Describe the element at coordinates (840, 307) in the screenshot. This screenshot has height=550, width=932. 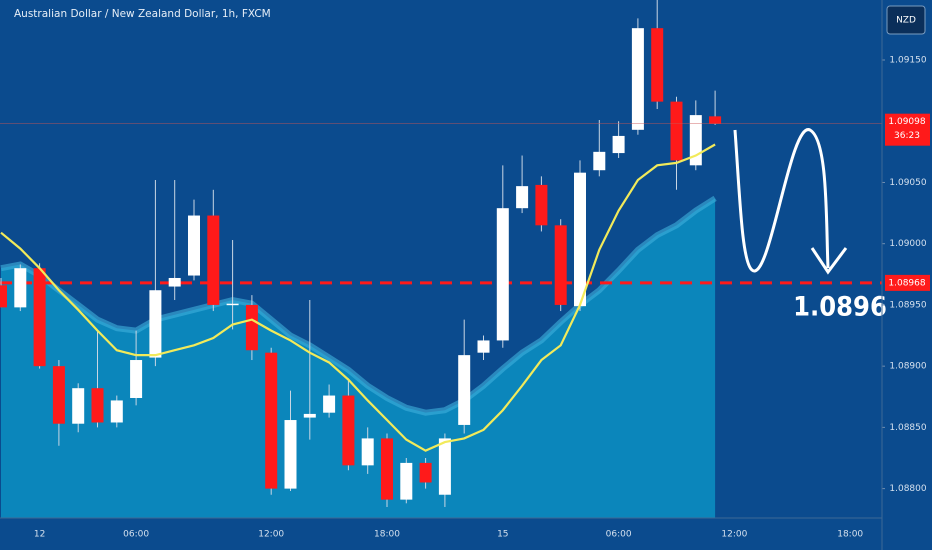
I see `target-label: 1.0896` at that location.